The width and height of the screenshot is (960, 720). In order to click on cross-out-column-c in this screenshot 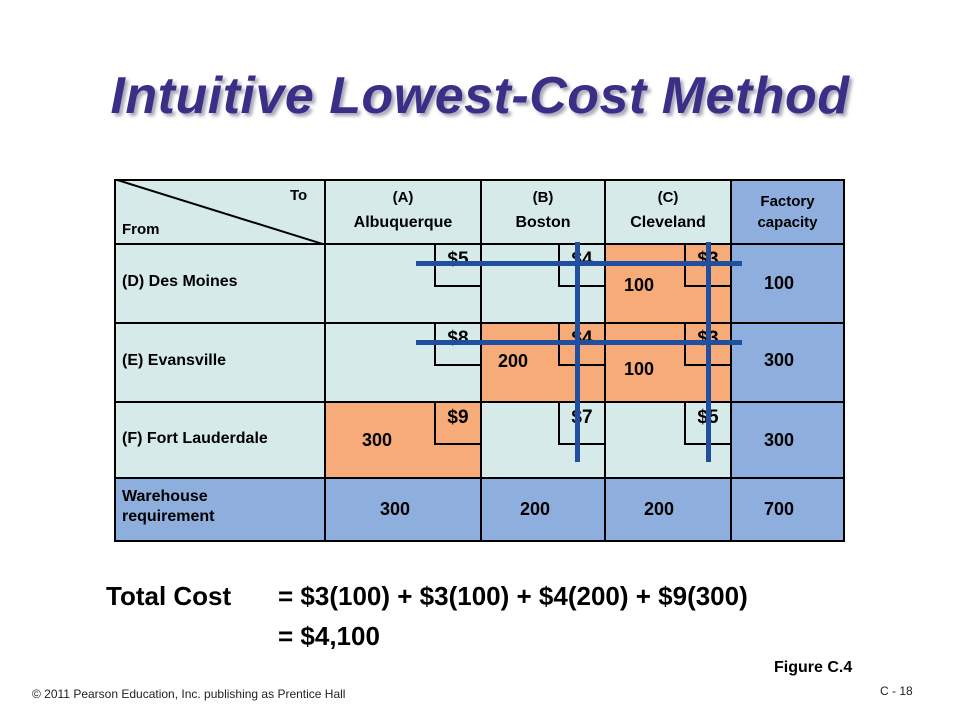, I will do `click(708, 352)`.